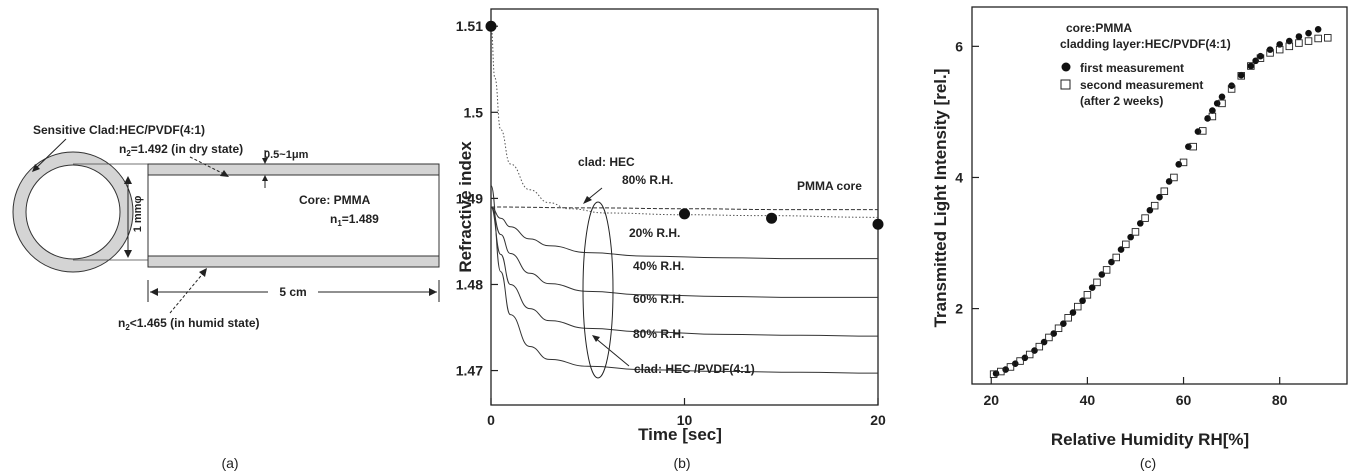  I want to click on plot-c-xlabel: Relative Humidity RH[%], so click(1150, 439).